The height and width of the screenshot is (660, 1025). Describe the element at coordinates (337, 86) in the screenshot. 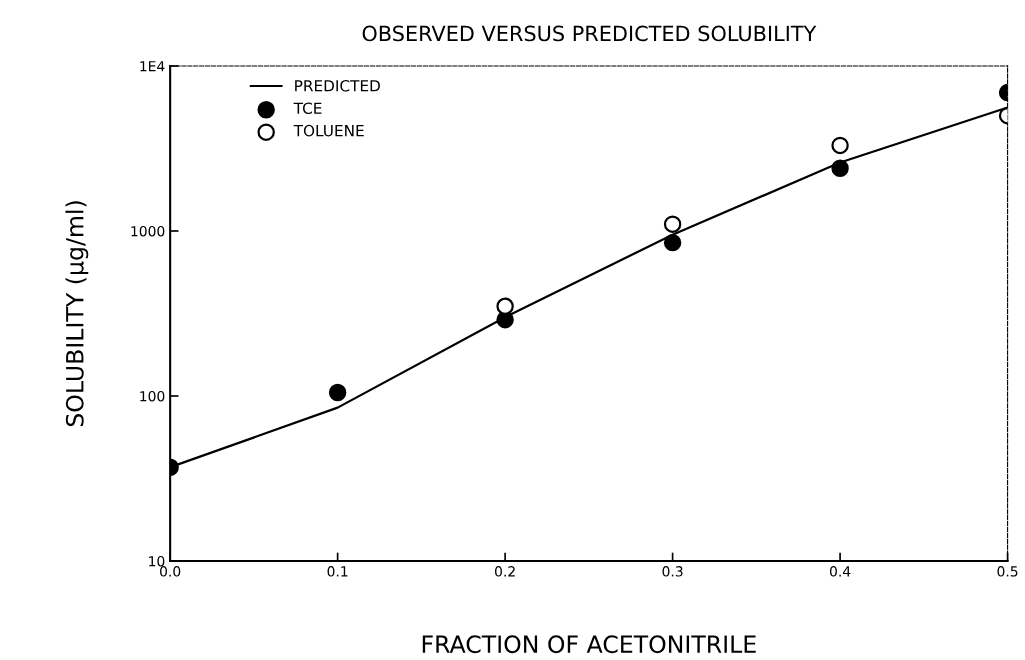

I see `legend-label: PREDICTED` at that location.